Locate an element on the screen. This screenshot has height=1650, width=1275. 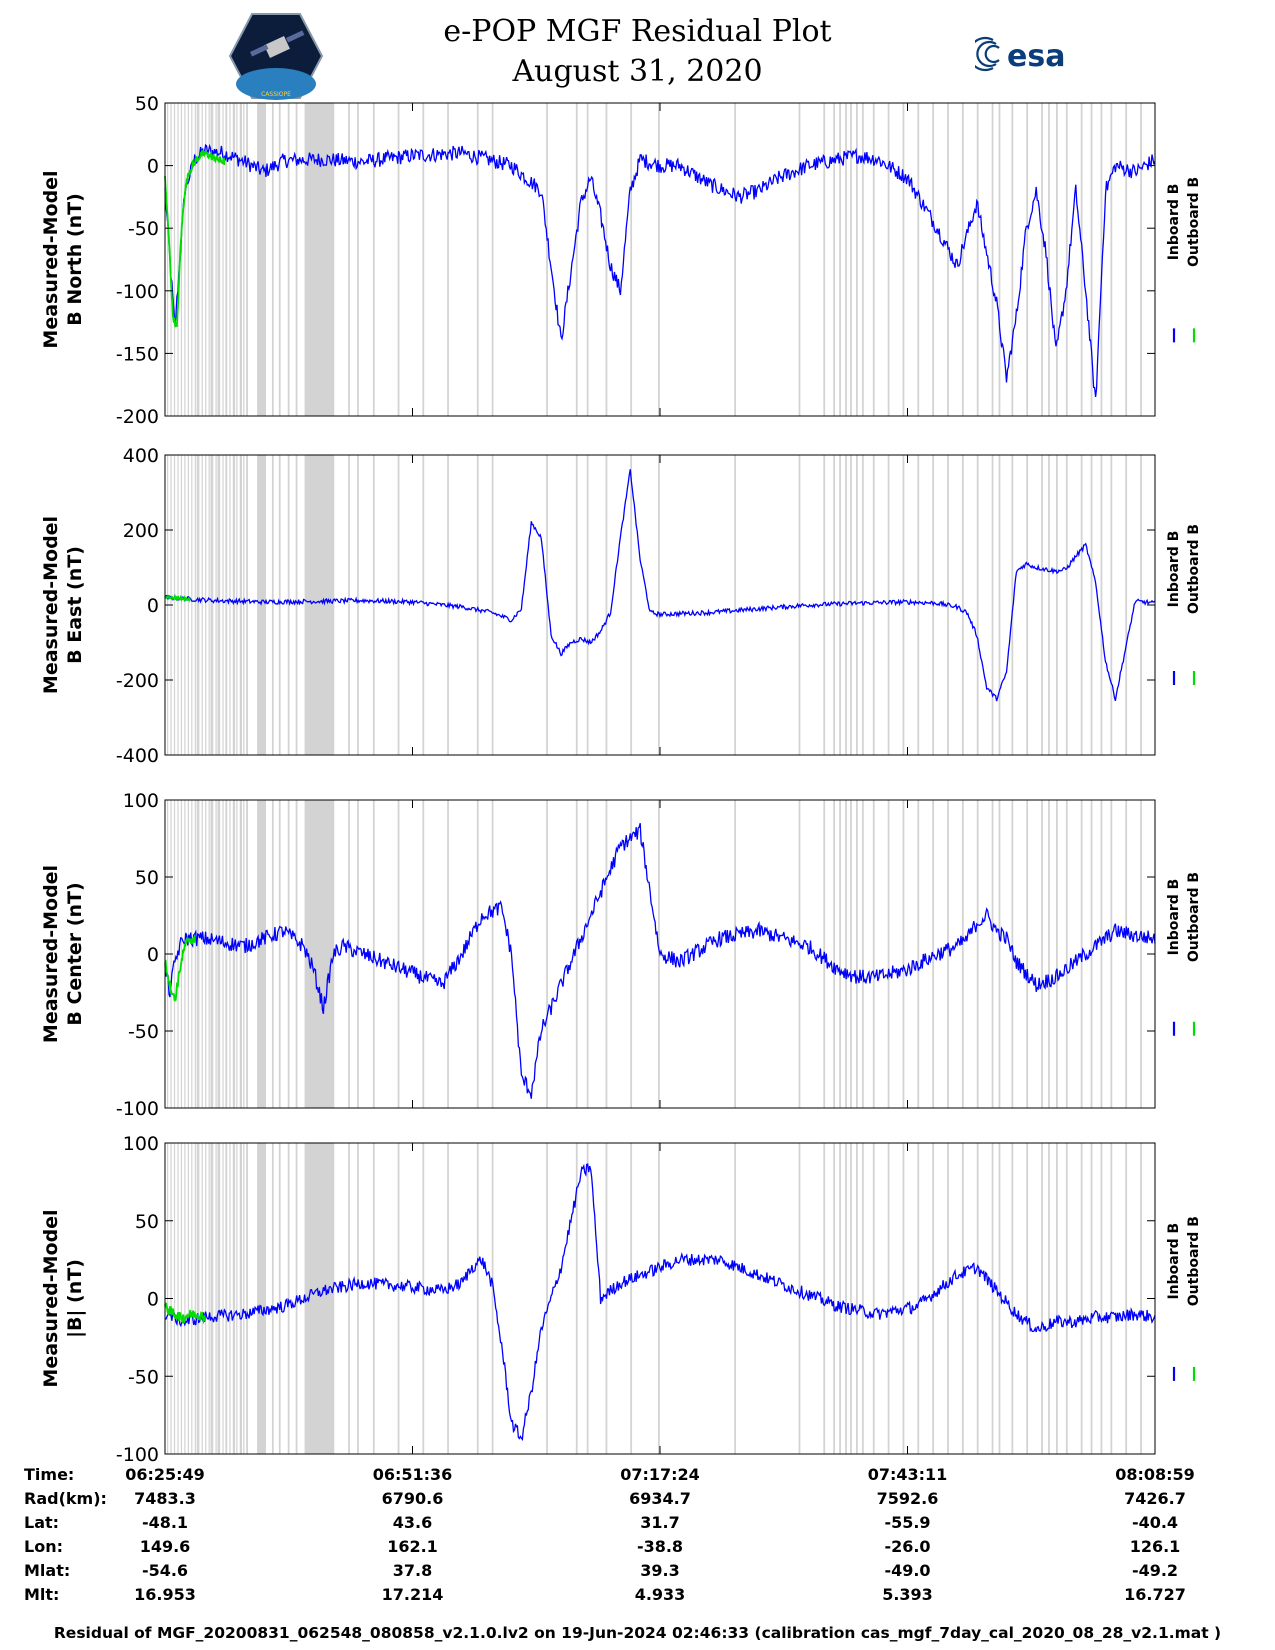
info-value: 7592.6 is located at coordinates (907, 1498).